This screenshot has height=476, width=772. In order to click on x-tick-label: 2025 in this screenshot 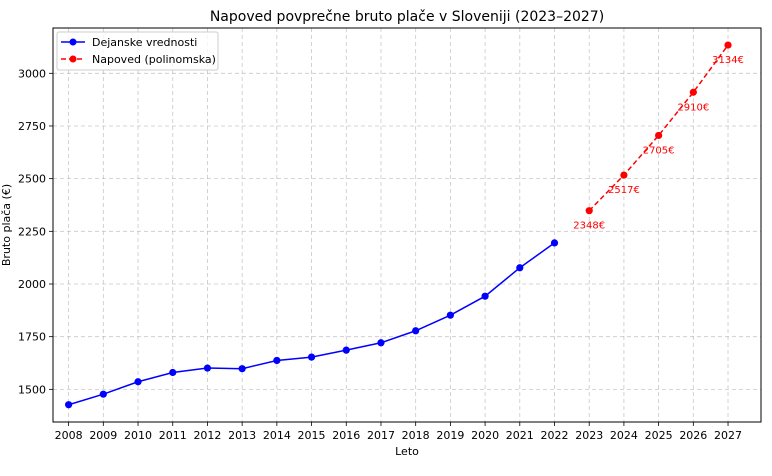, I will do `click(659, 435)`.